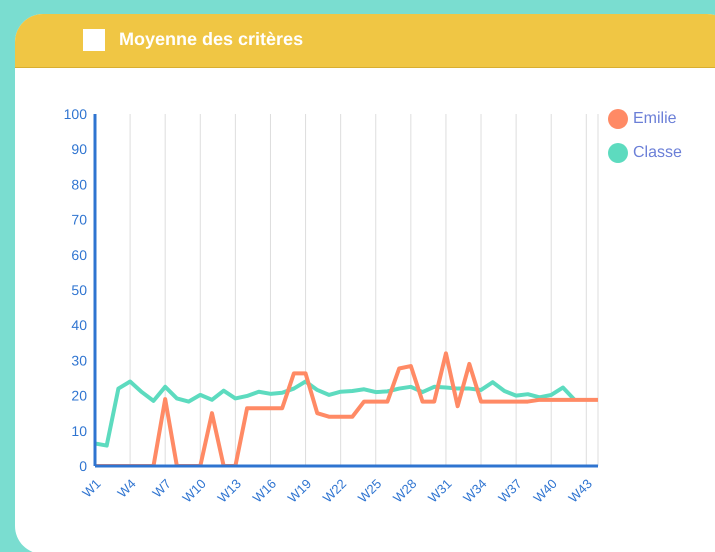 The height and width of the screenshot is (552, 715). What do you see at coordinates (79, 184) in the screenshot?
I see `y-tick-label: 80` at bounding box center [79, 184].